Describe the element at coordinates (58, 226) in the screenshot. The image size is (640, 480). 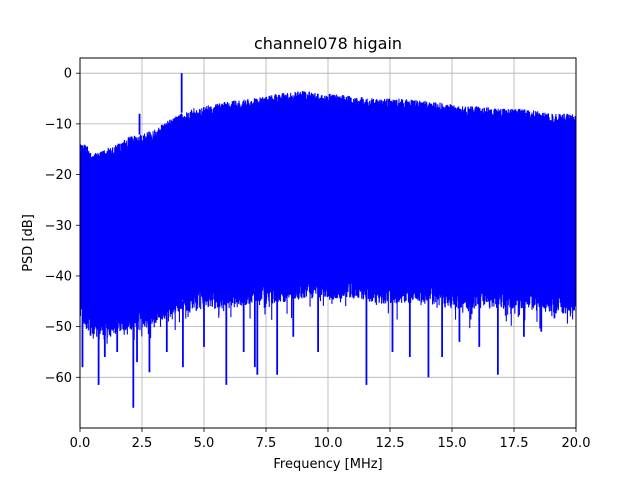
I see `y-tick-label: −30` at that location.